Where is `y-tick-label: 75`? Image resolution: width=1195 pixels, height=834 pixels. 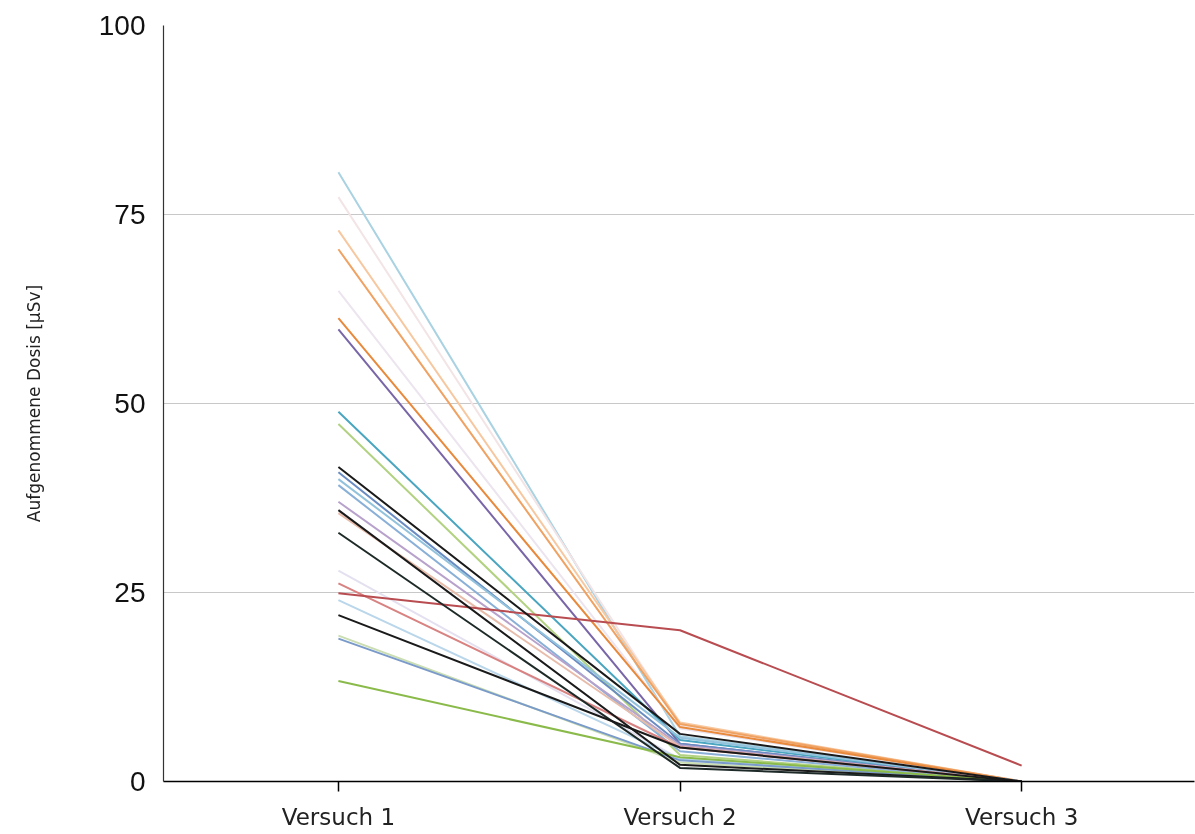 y-tick-label: 75 is located at coordinates (130, 214).